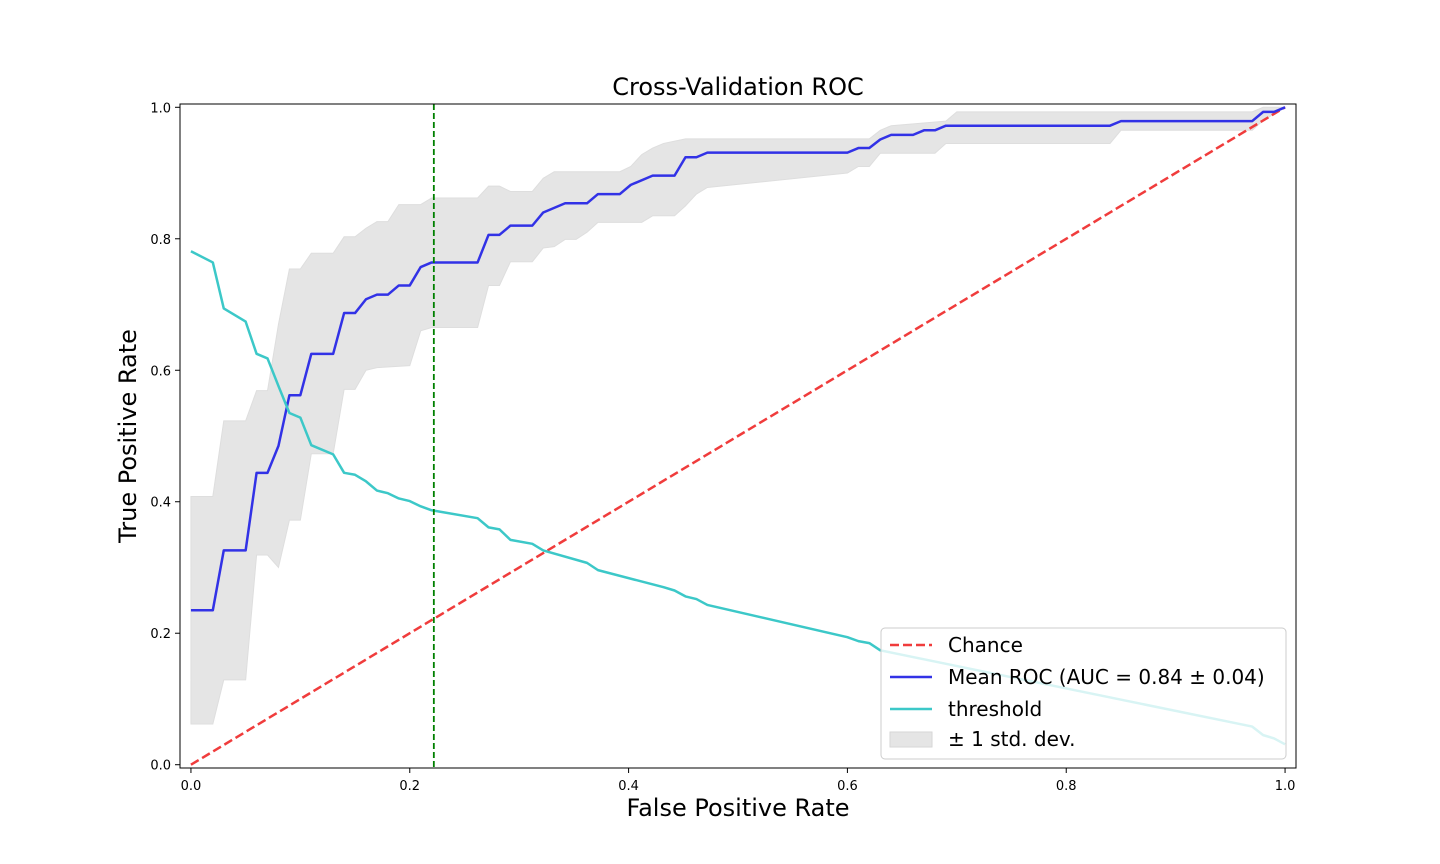 The image size is (1440, 864). What do you see at coordinates (128, 436) in the screenshot?
I see `y-axis-title: True Positive Rate` at bounding box center [128, 436].